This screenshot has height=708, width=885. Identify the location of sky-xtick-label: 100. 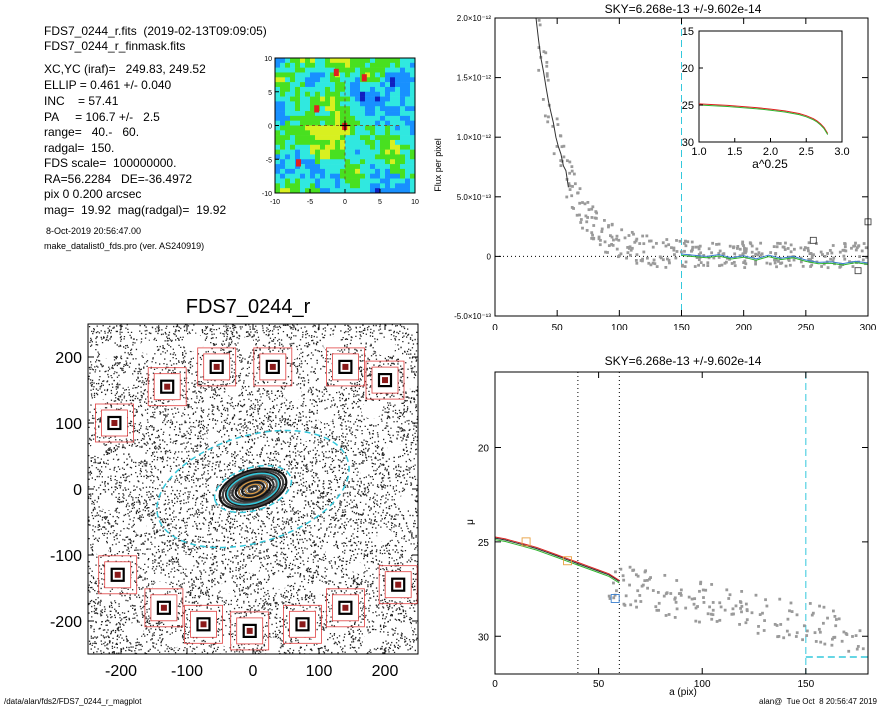
(619, 326).